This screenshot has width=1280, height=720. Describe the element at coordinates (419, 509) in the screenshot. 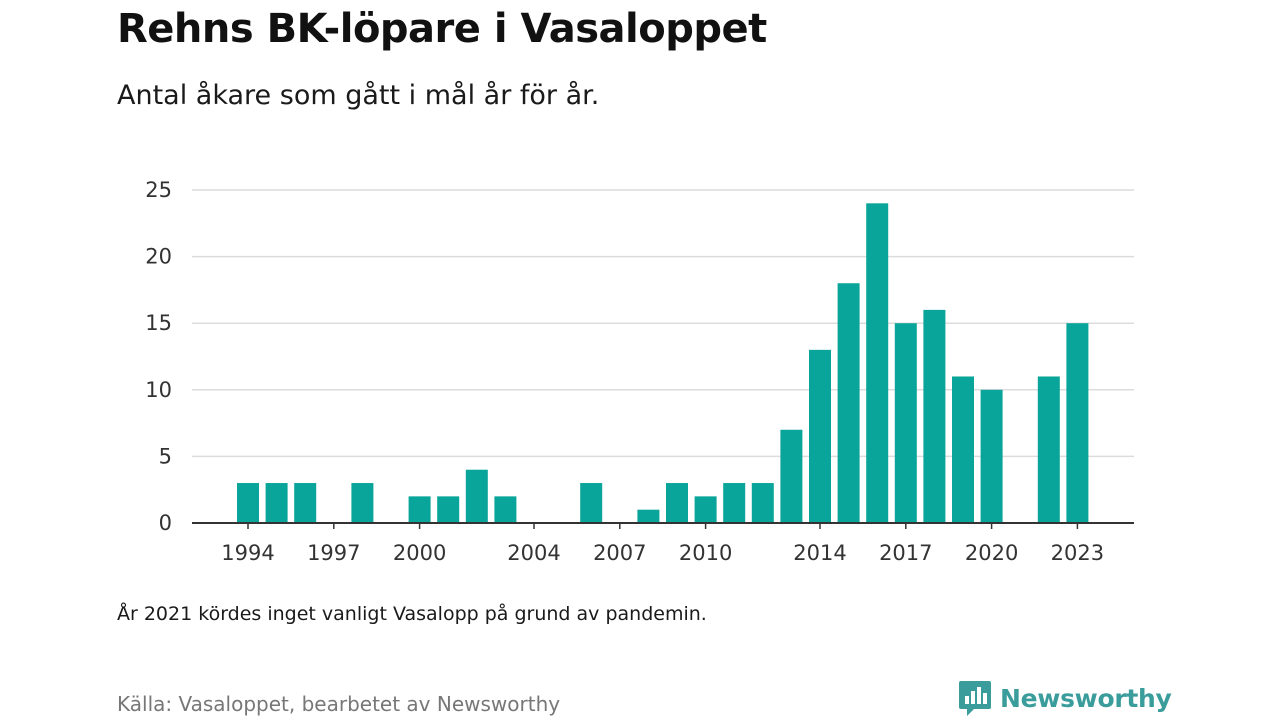

I see `bar-2000` at that location.